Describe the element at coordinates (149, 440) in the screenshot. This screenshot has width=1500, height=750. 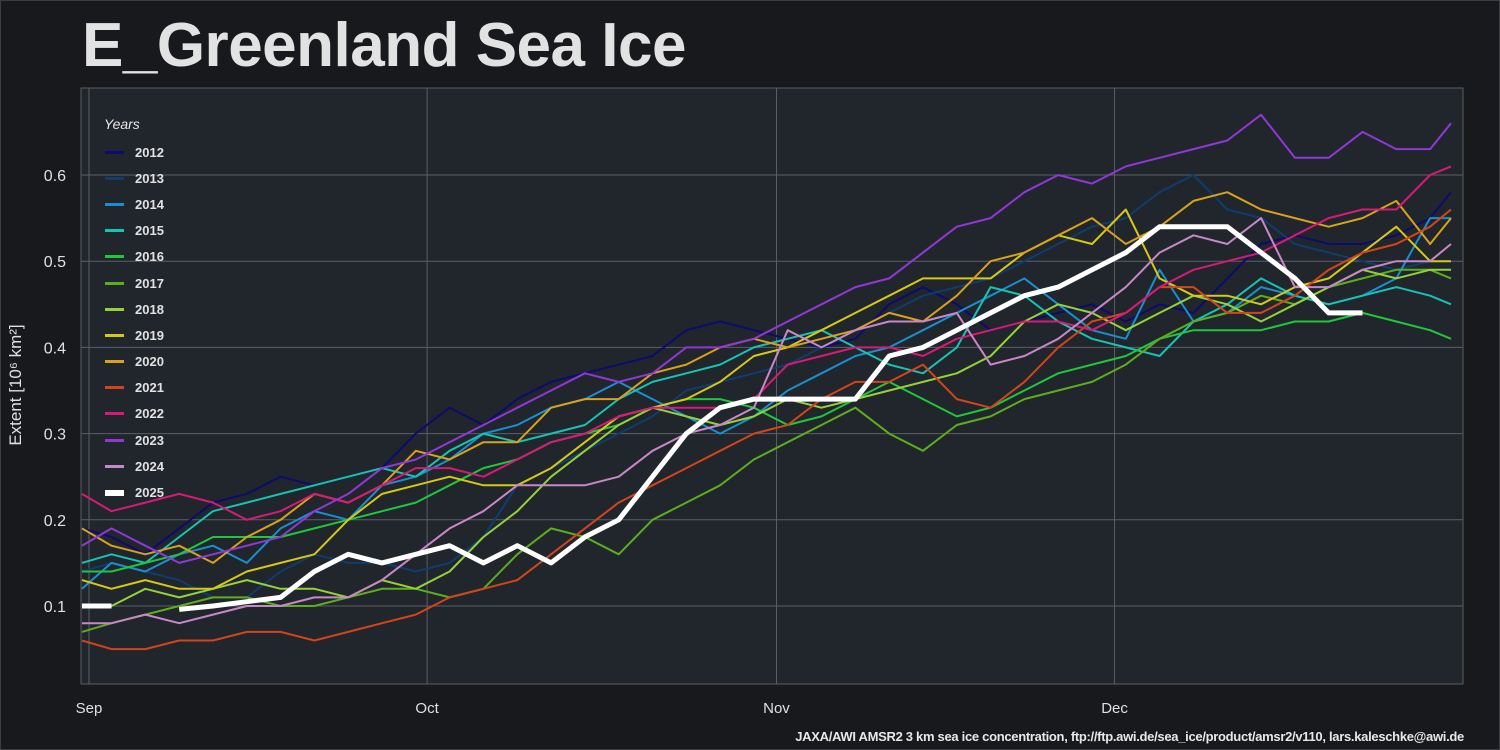
I see `legend-label: 2023` at that location.